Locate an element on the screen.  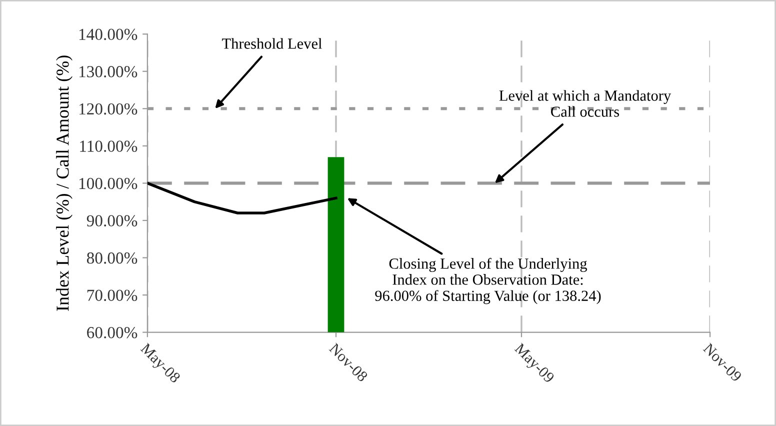
y-tick-label: 60.00% is located at coordinates (112, 332).